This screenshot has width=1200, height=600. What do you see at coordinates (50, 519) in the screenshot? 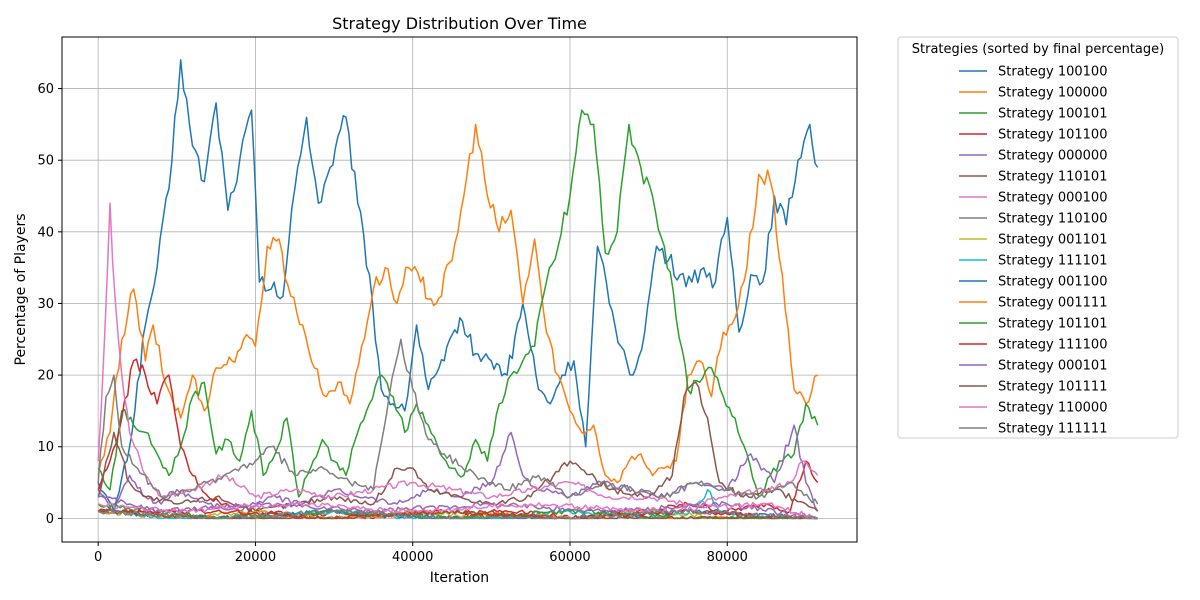
I see `y-tick-label: 0` at bounding box center [50, 519].